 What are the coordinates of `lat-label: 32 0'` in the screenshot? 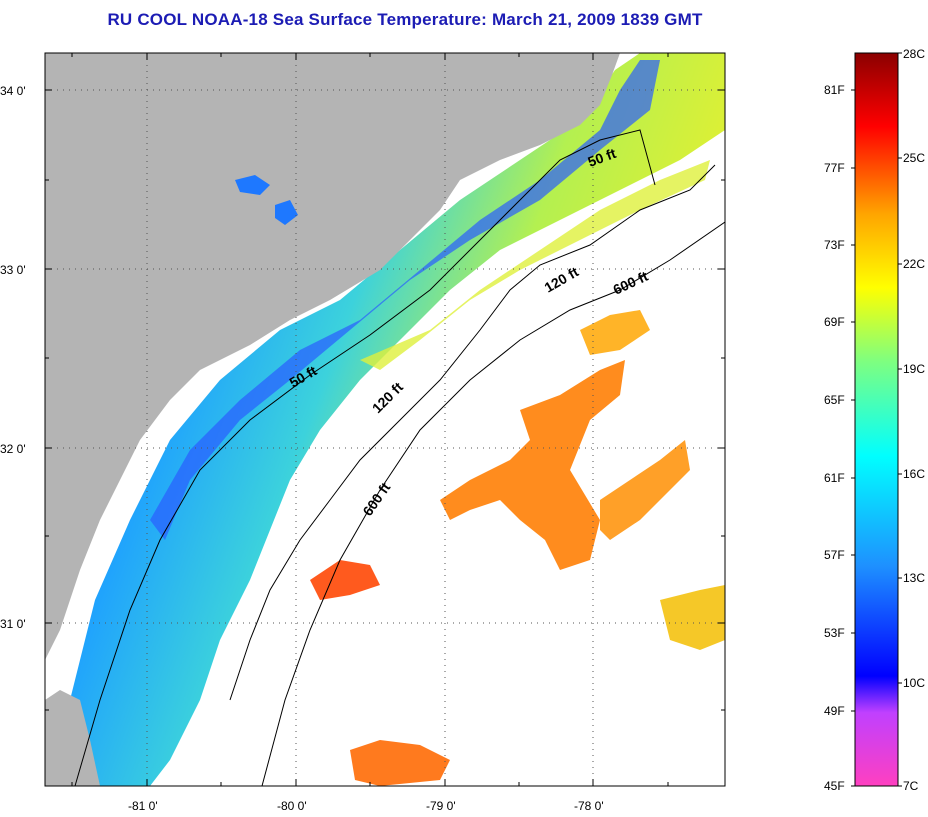 It's located at (13, 449).